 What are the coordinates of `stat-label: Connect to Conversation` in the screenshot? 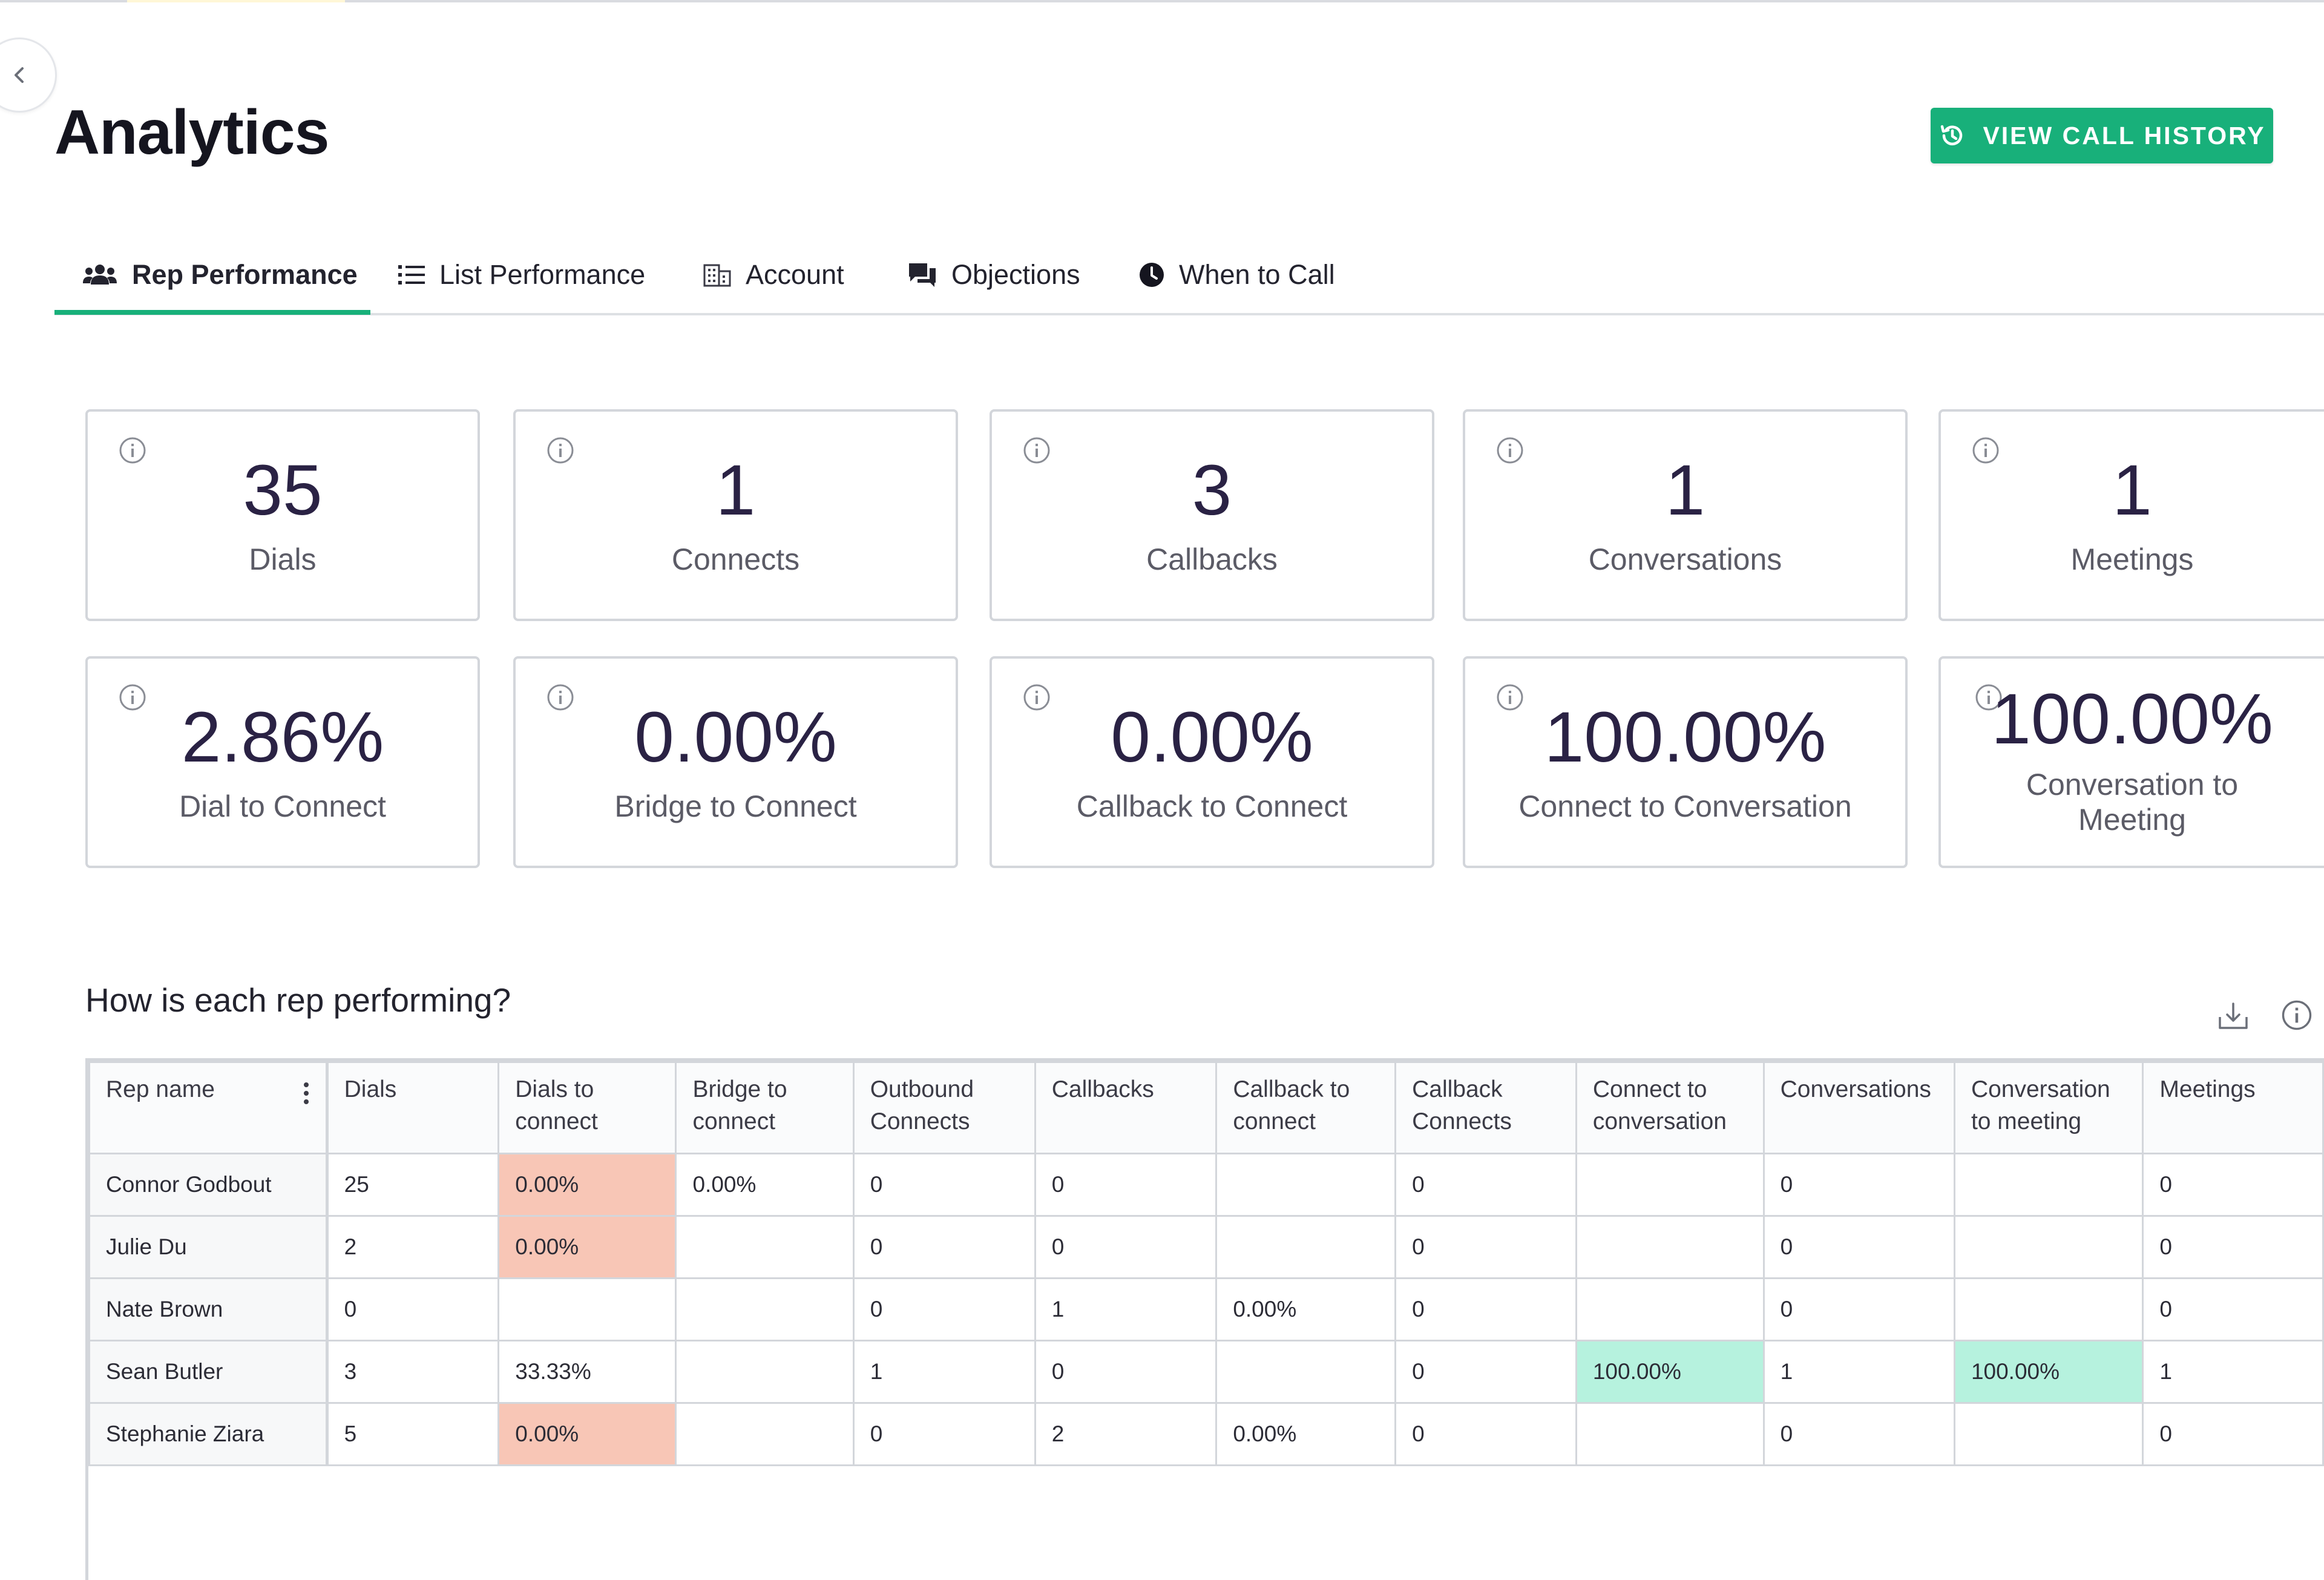 It's located at (1685, 806).